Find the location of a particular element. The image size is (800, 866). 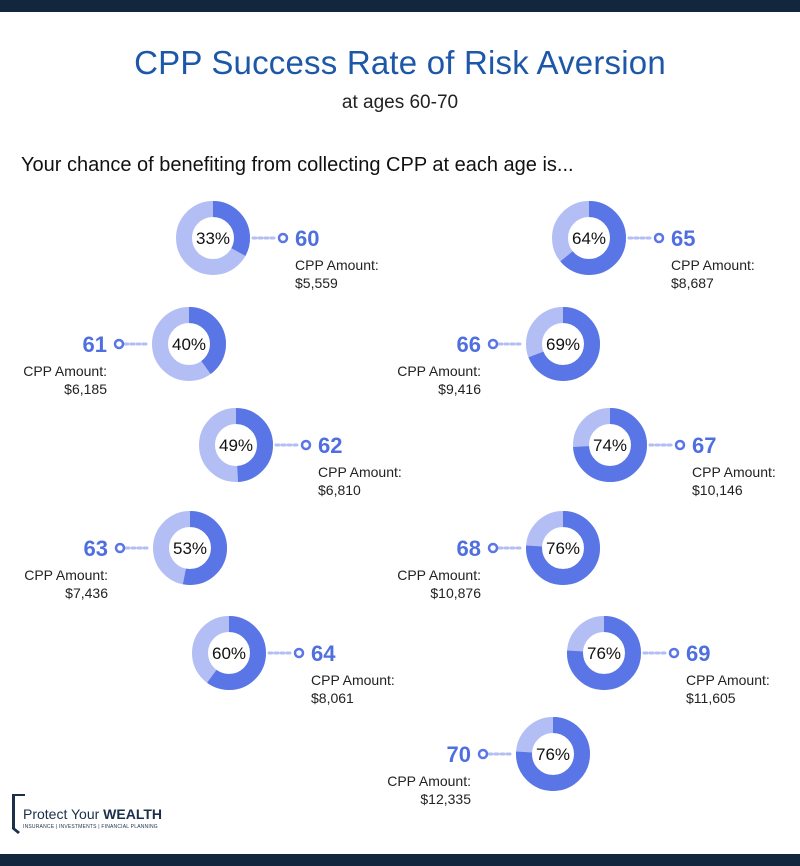

amount-value: $6,810 is located at coordinates (339, 490).